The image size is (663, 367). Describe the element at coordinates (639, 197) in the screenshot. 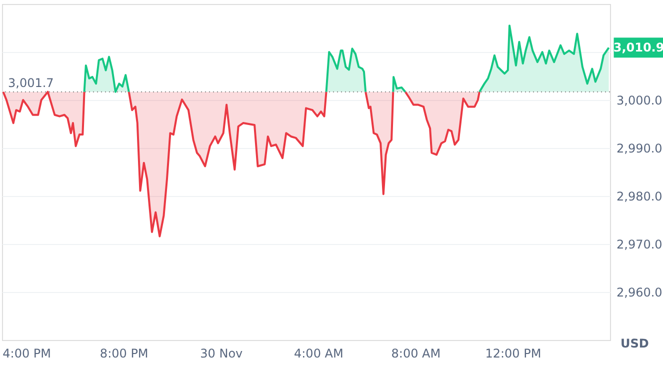

I see `y-tick-label: 2,980.0` at that location.